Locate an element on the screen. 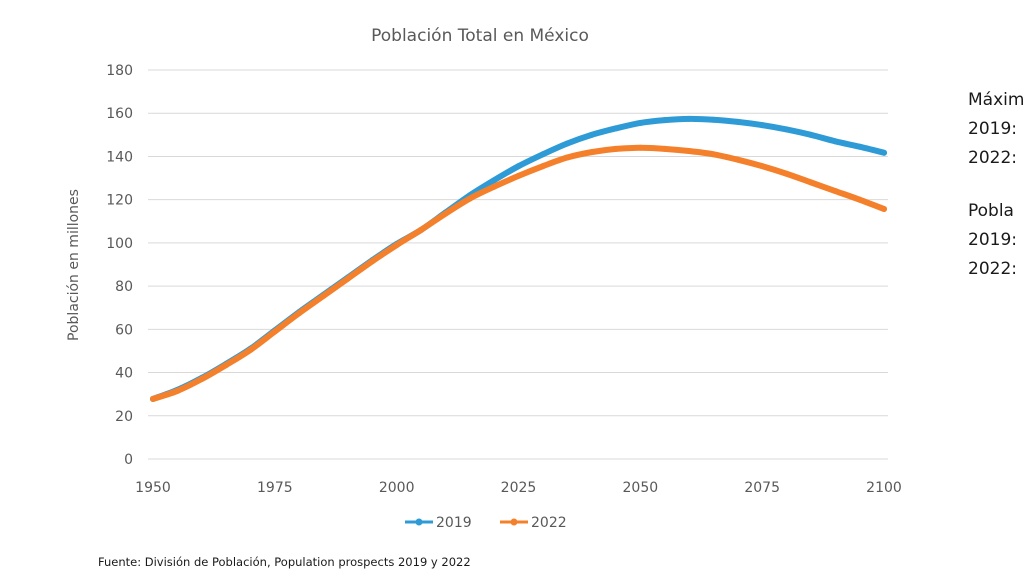  y-tick-label: 80 is located at coordinates (124, 287).